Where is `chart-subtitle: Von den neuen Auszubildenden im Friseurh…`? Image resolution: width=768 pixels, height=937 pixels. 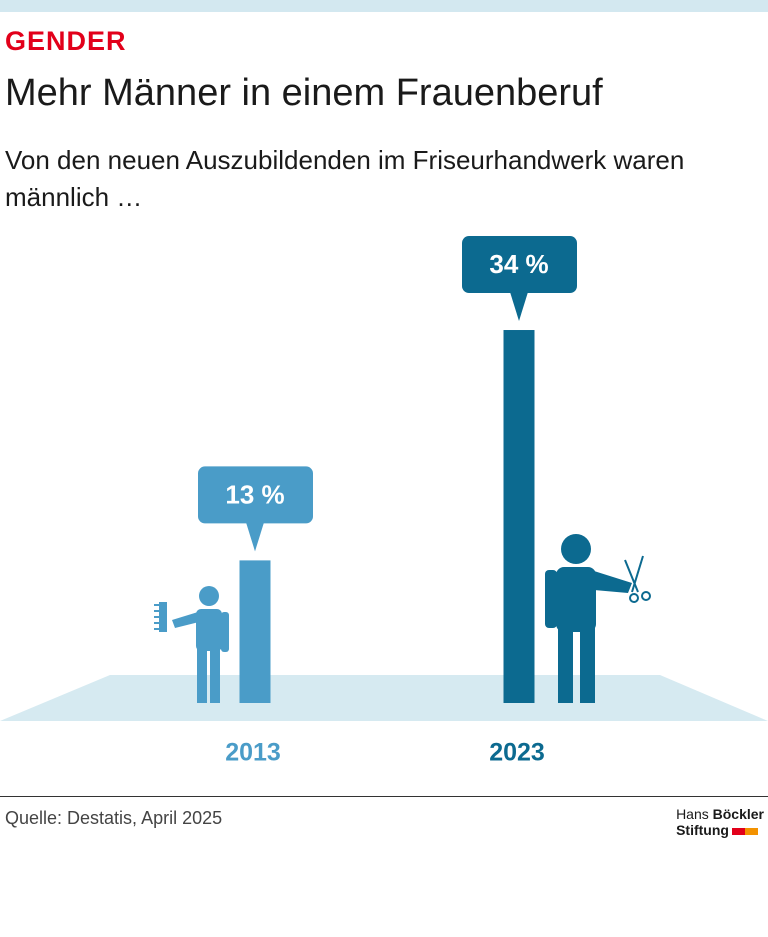
chart-subtitle: Von den neuen Auszubildenden im Friseurh… is located at coordinates (345, 178).